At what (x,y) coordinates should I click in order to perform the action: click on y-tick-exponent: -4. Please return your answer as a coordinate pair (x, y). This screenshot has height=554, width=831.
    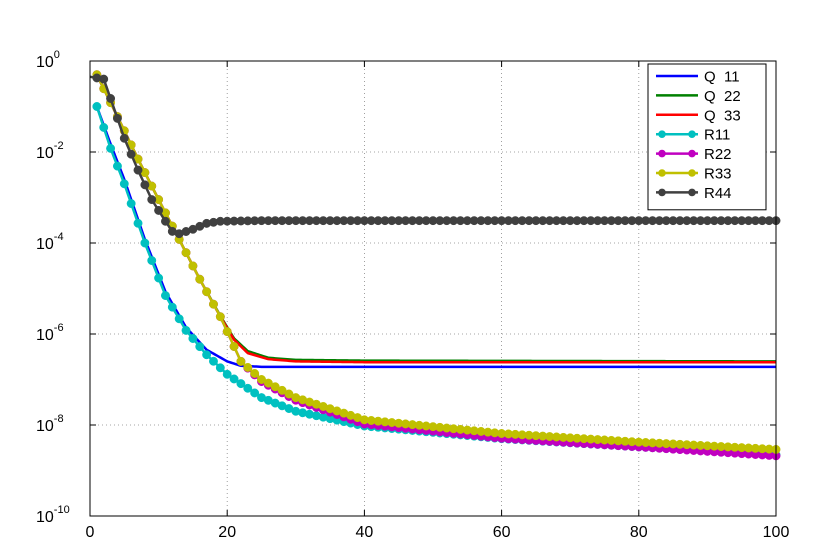
    Looking at the image, I should click on (59, 237).